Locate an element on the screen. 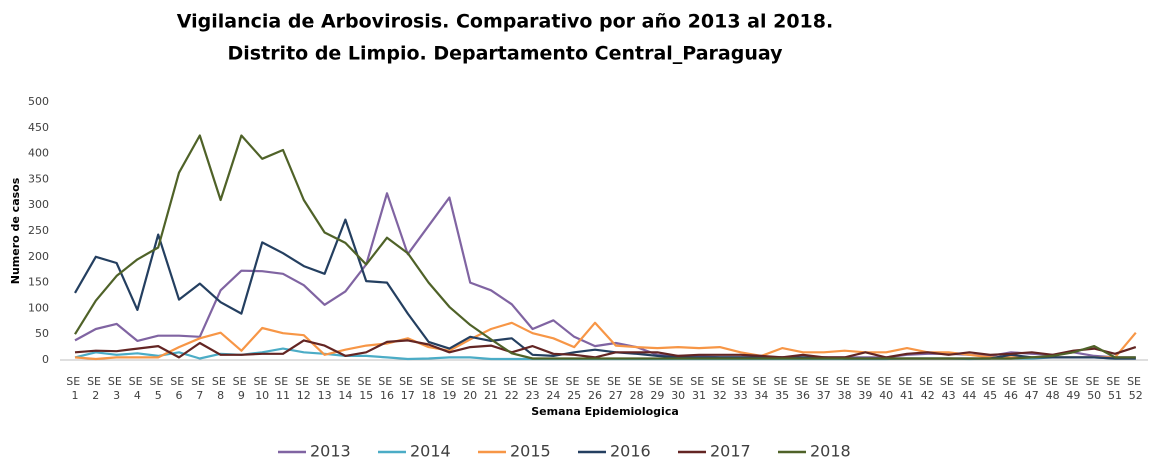 This screenshot has height=463, width=1152. y-tick-label: 200 is located at coordinates (38, 256).